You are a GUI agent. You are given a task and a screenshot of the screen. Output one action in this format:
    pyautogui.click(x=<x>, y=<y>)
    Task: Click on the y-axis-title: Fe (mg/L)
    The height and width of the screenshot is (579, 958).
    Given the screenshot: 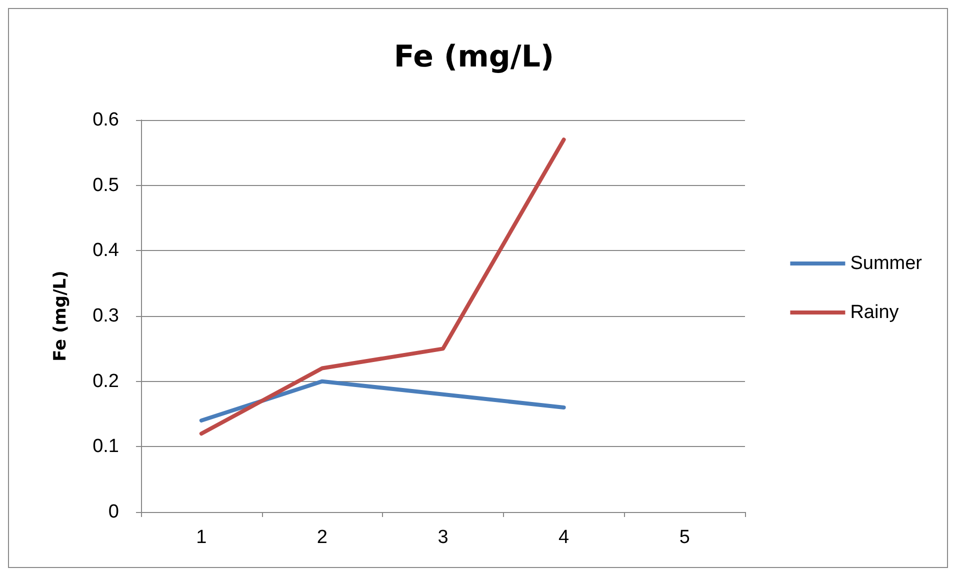 What is the action you would take?
    pyautogui.click(x=60, y=316)
    